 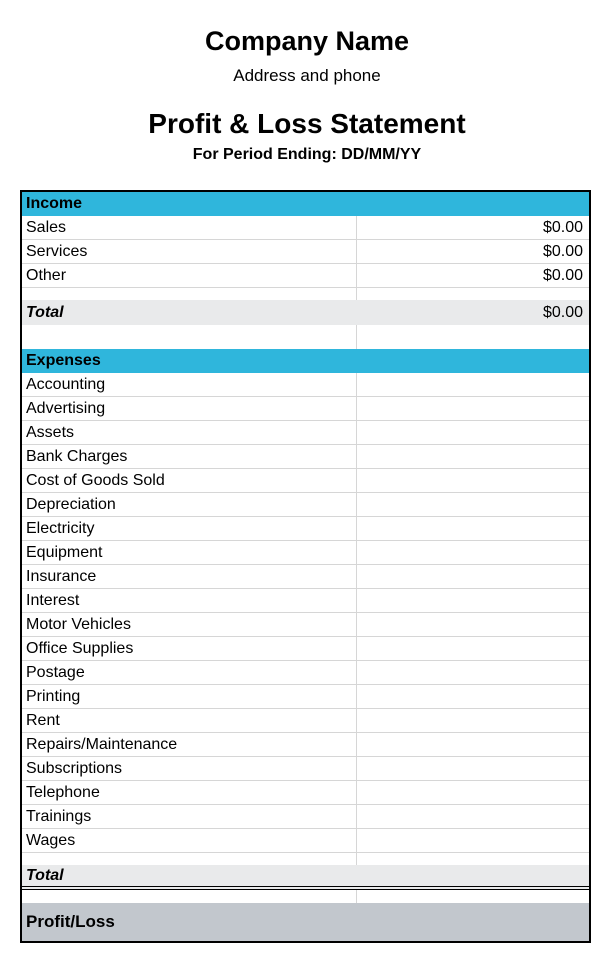 I want to click on expense-row-printing: Printing, so click(x=305, y=697).